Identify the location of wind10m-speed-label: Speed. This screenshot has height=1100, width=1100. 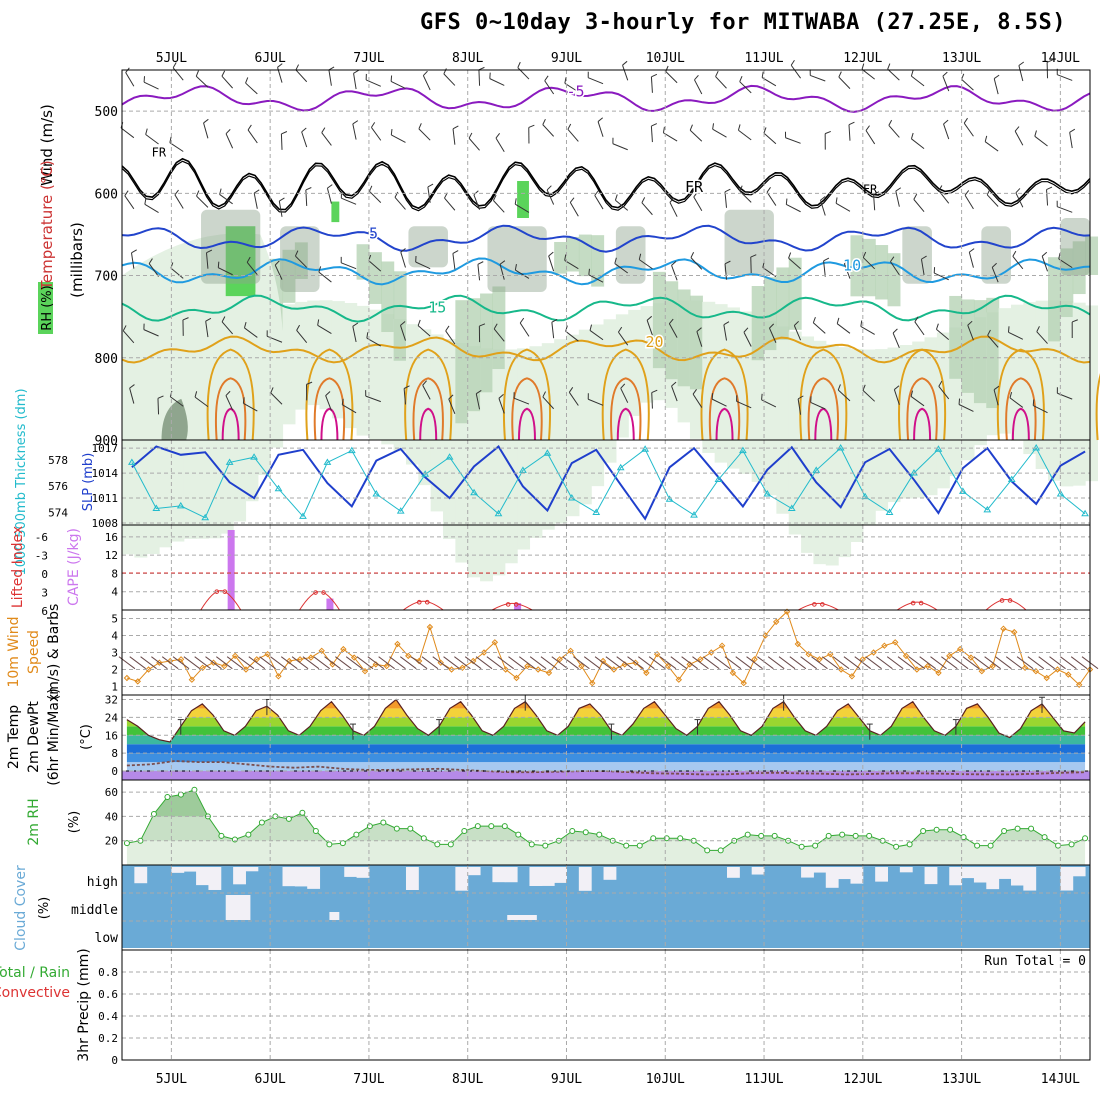
(34, 652).